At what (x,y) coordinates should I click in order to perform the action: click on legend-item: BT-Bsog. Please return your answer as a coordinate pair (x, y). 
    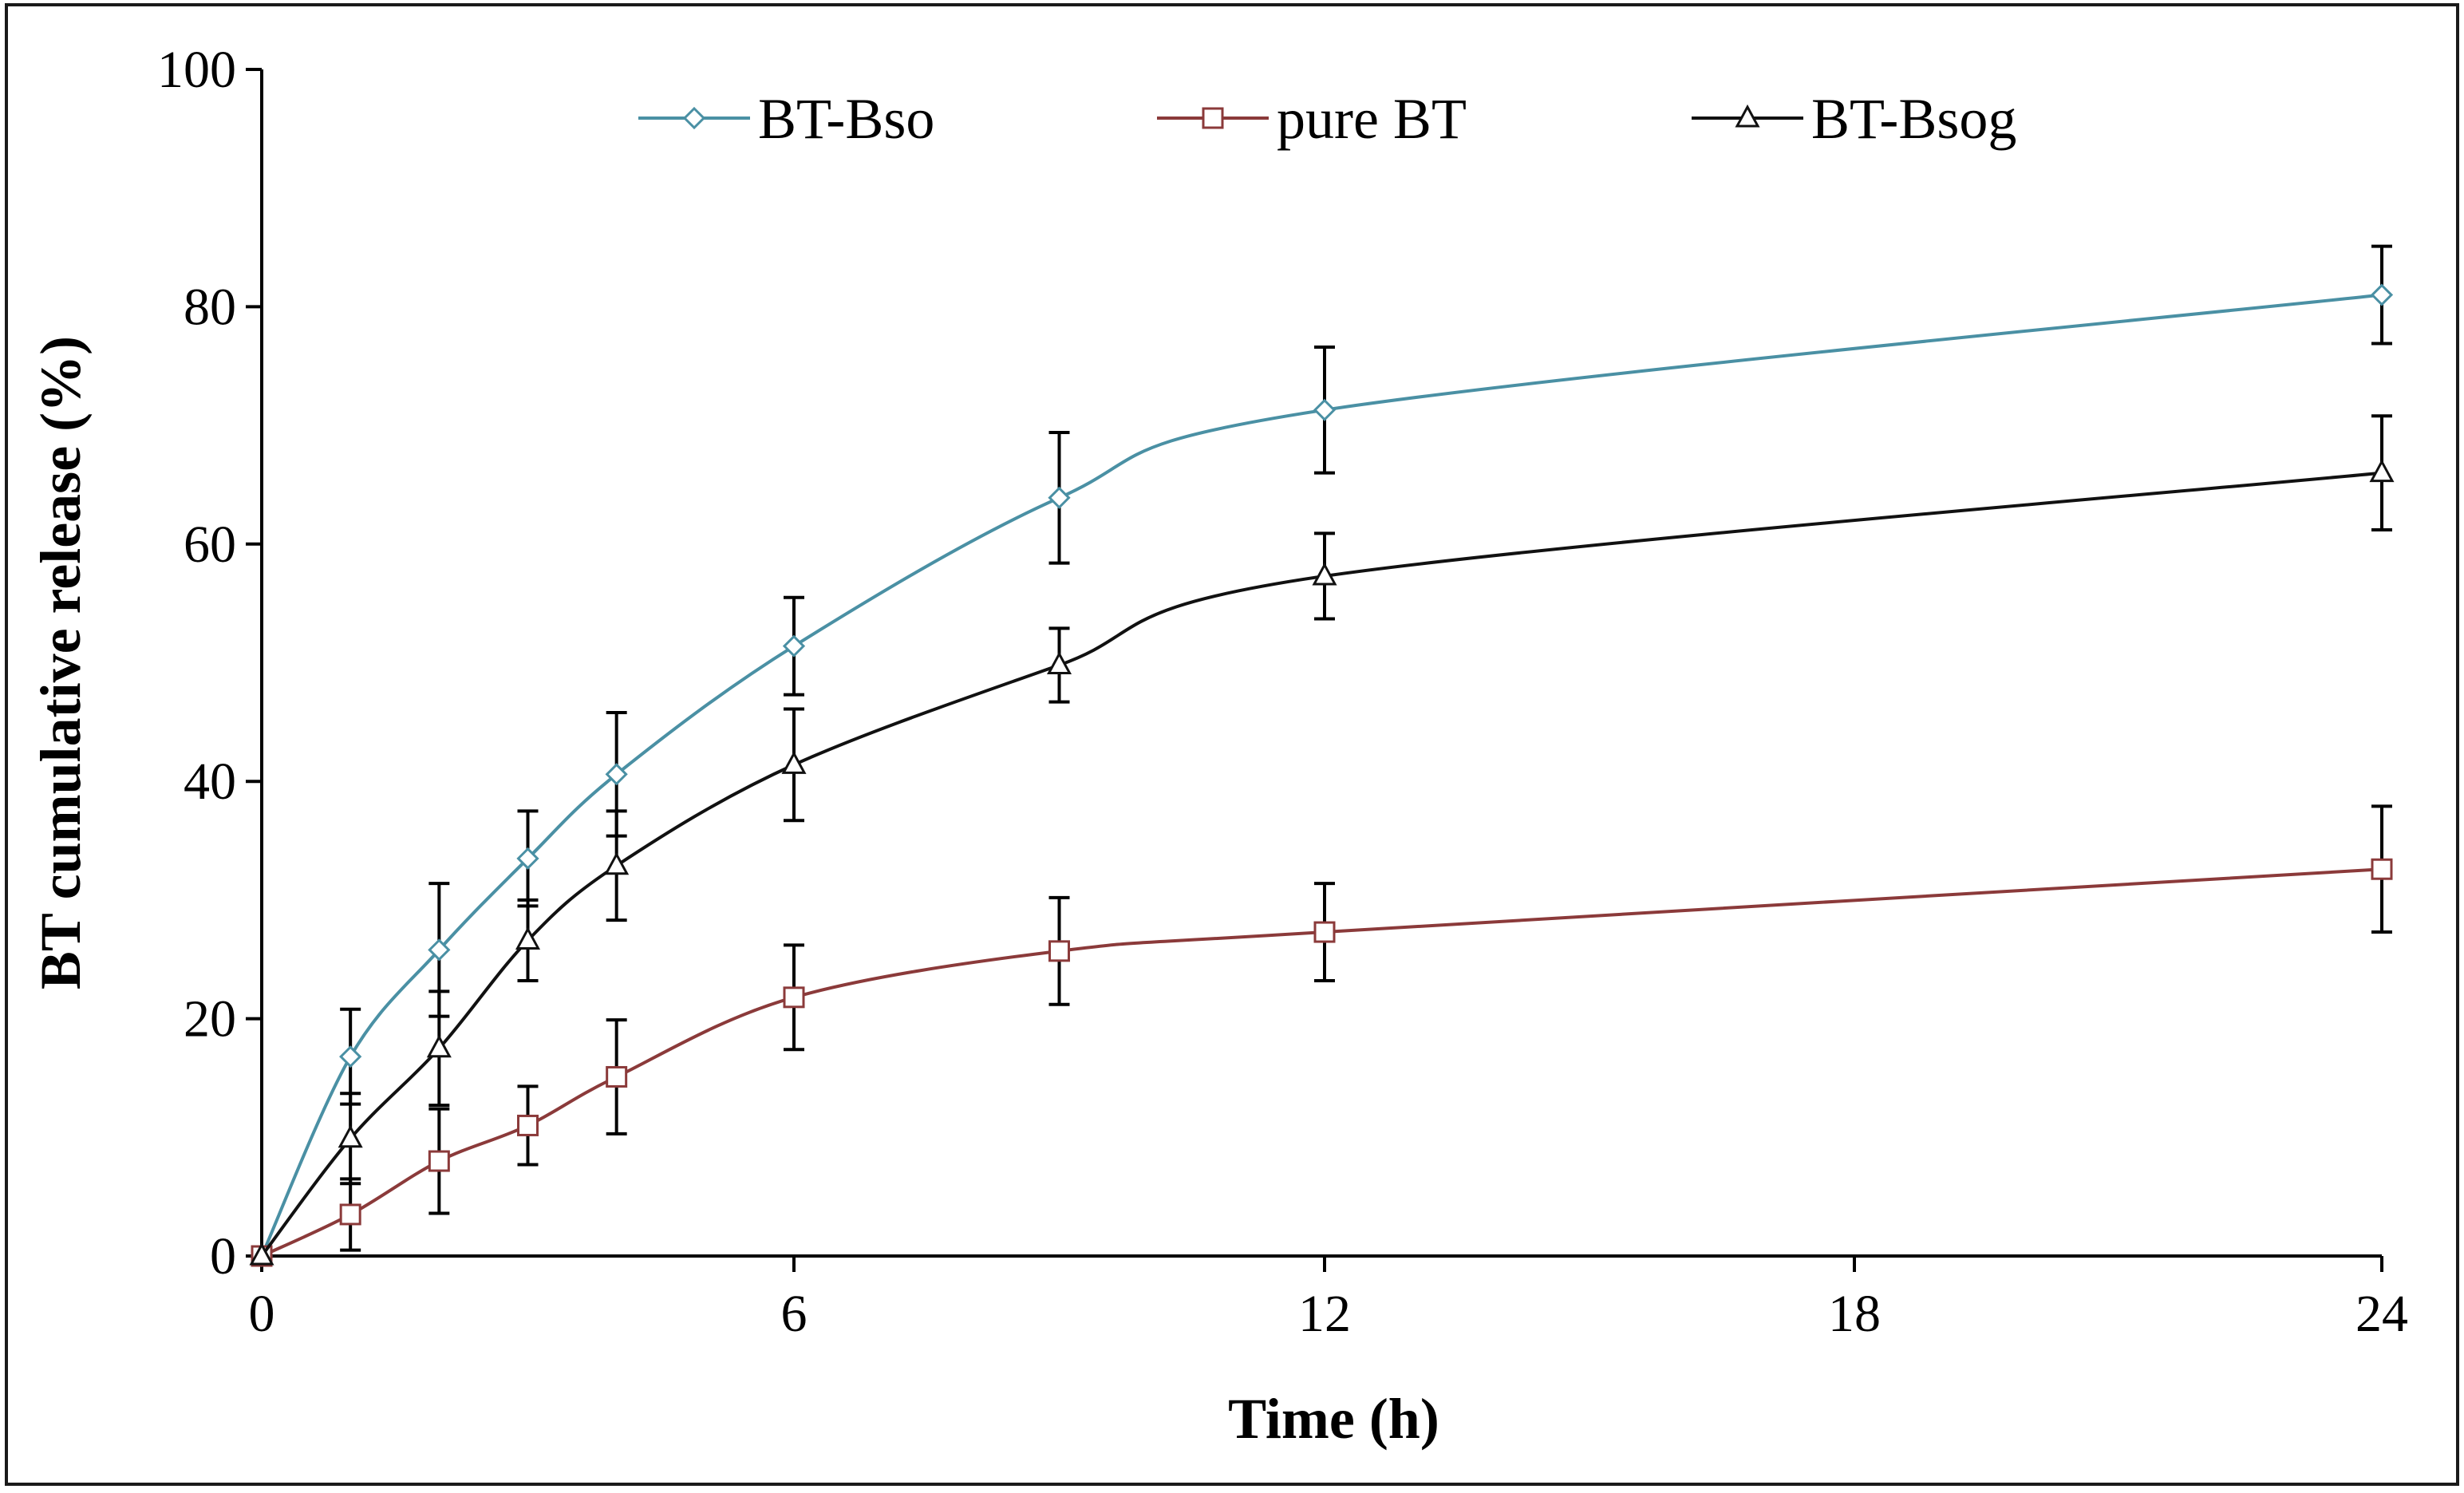
    Looking at the image, I should click on (1854, 119).